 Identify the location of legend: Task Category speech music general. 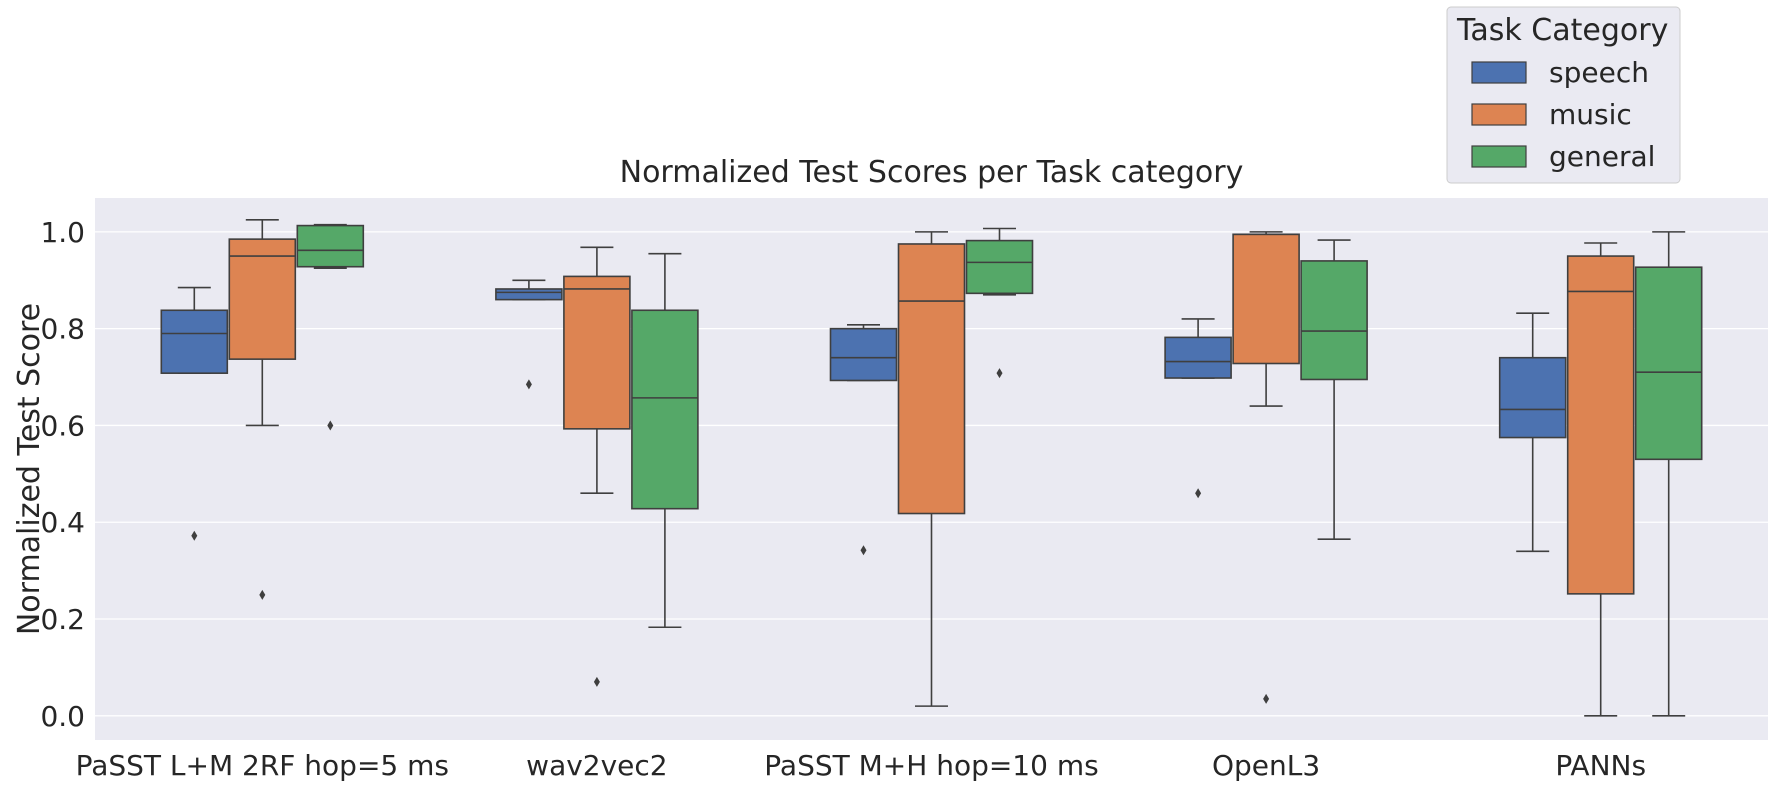
(1563, 95).